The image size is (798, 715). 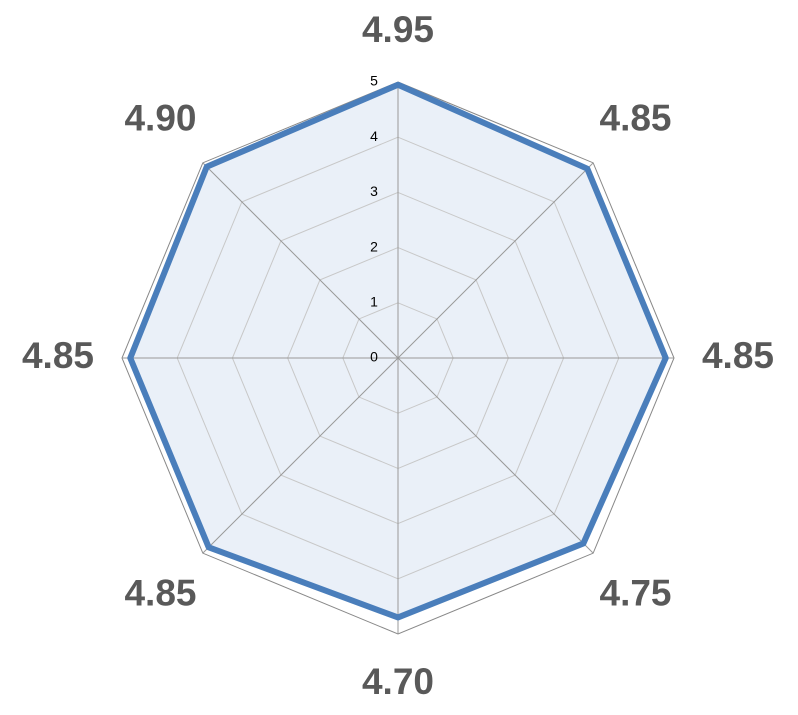 I want to click on y-tick-label: 3, so click(x=374, y=191).